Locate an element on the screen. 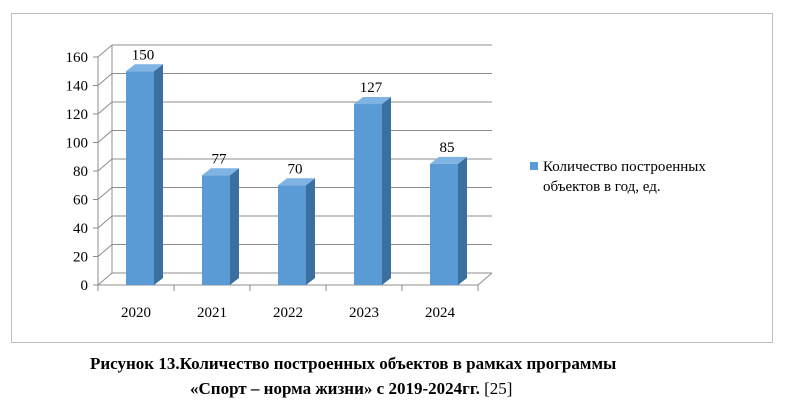  x-tick-label: 2024 is located at coordinates (440, 313).